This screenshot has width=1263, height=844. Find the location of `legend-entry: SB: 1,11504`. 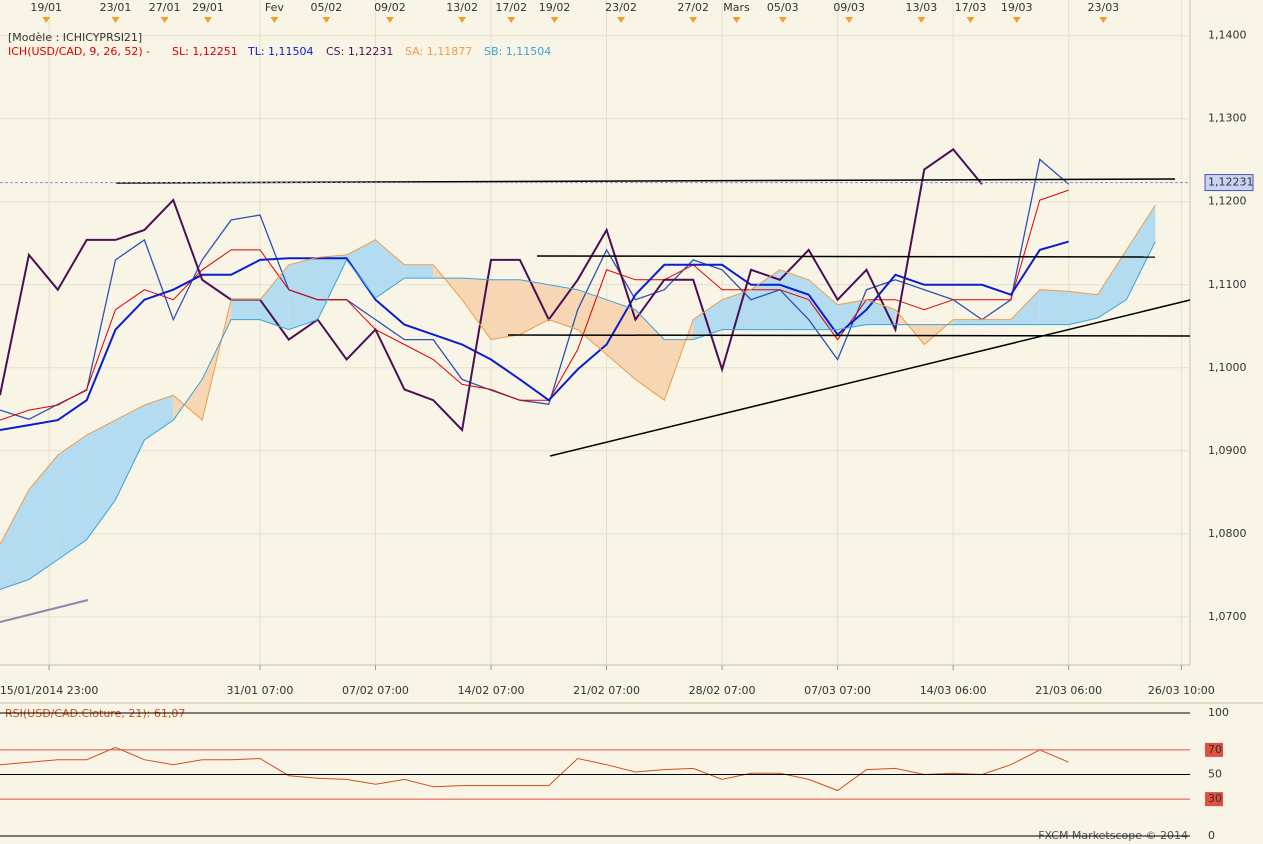

legend-entry: SB: 1,11504 is located at coordinates (517, 51).